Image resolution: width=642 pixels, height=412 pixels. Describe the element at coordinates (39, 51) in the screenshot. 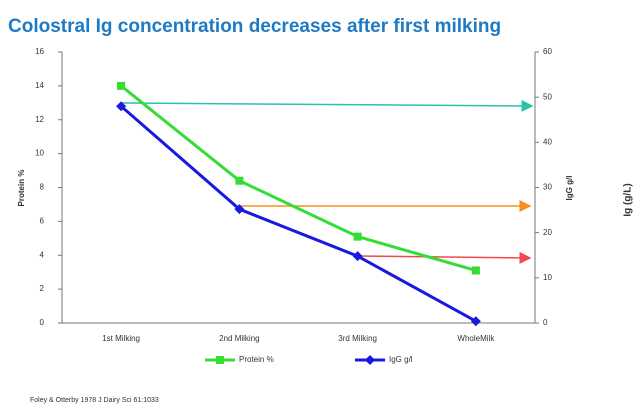

I see `y-tick-label: 16` at that location.